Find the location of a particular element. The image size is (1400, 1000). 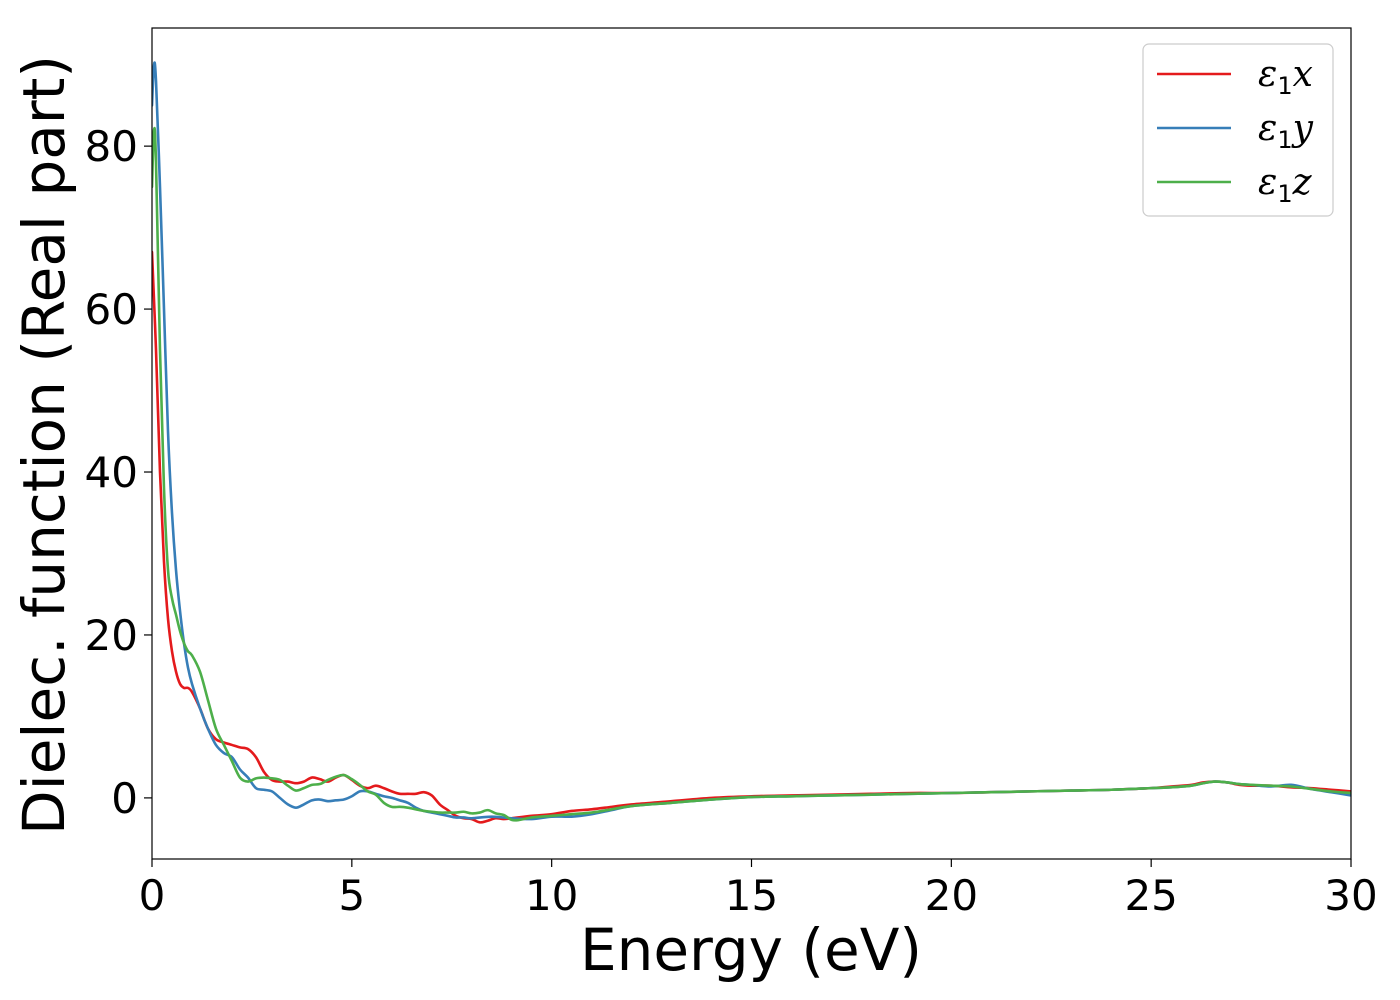

y-tick-label: 60 is located at coordinates (111, 309).